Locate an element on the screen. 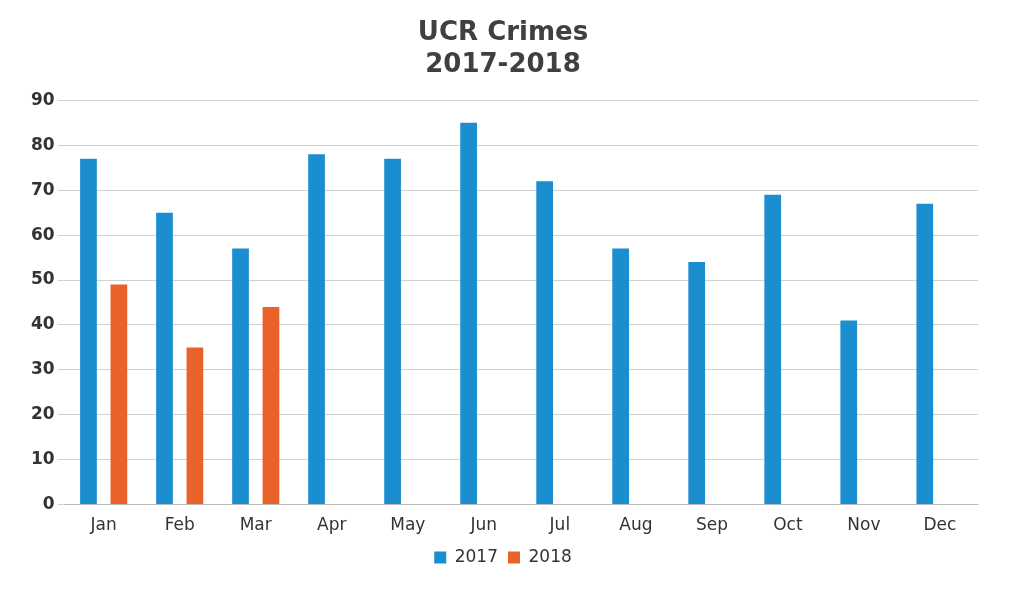 The width and height of the screenshot is (1014, 595). x-tick-label: Nov is located at coordinates (864, 524).